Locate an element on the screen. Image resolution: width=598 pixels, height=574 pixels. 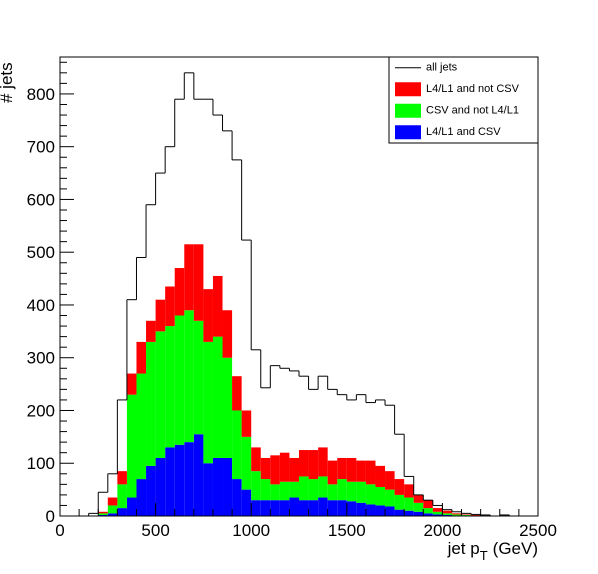
y-tick-label: 100 is located at coordinates (41, 463).